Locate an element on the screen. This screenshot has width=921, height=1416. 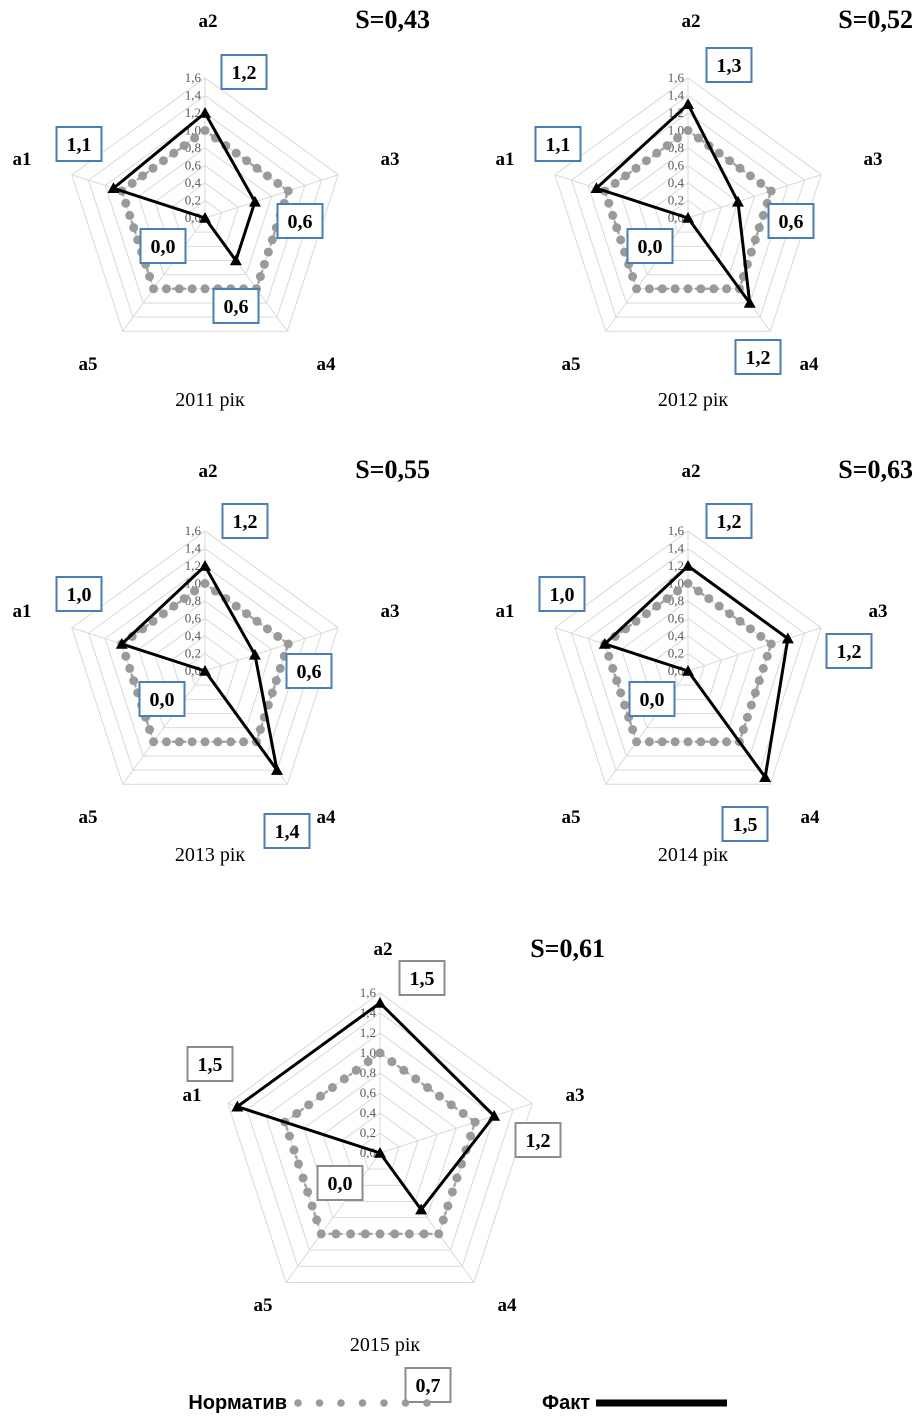
value-label-box-a1 is located at coordinates (79, 144).